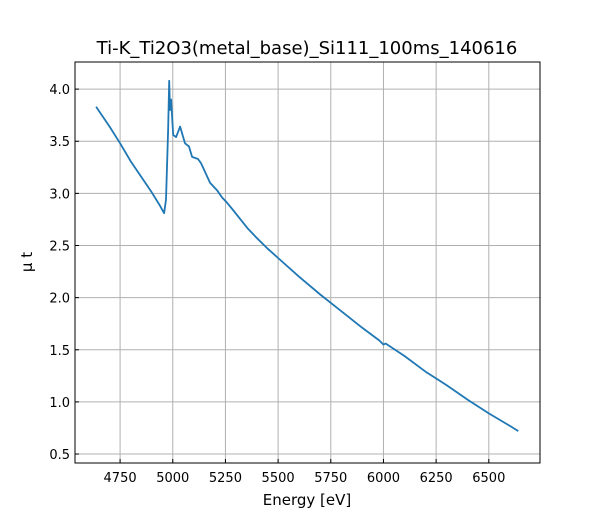 Image resolution: width=600 pixels, height=524 pixels. What do you see at coordinates (59, 299) in the screenshot?
I see `y-tick-label: 2.0` at bounding box center [59, 299].